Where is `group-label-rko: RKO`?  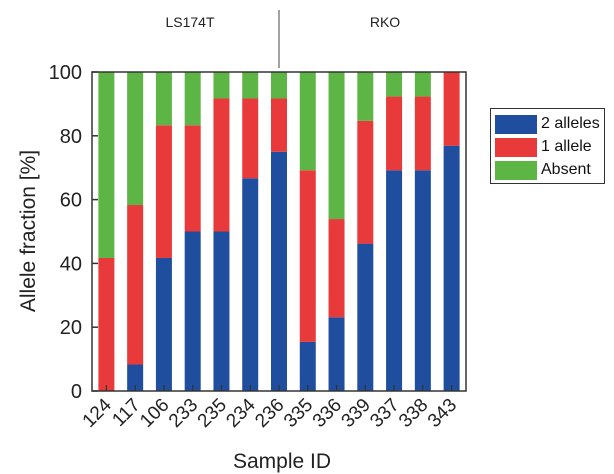 group-label-rko: RKO is located at coordinates (385, 22).